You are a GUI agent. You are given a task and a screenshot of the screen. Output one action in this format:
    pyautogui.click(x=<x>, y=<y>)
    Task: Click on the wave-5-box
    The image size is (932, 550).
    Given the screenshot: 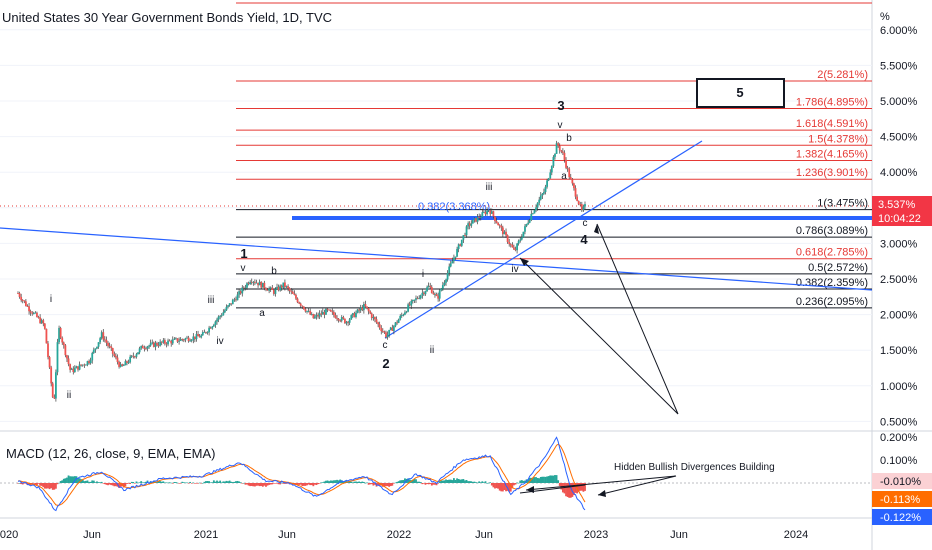 What is the action you would take?
    pyautogui.click(x=740, y=93)
    